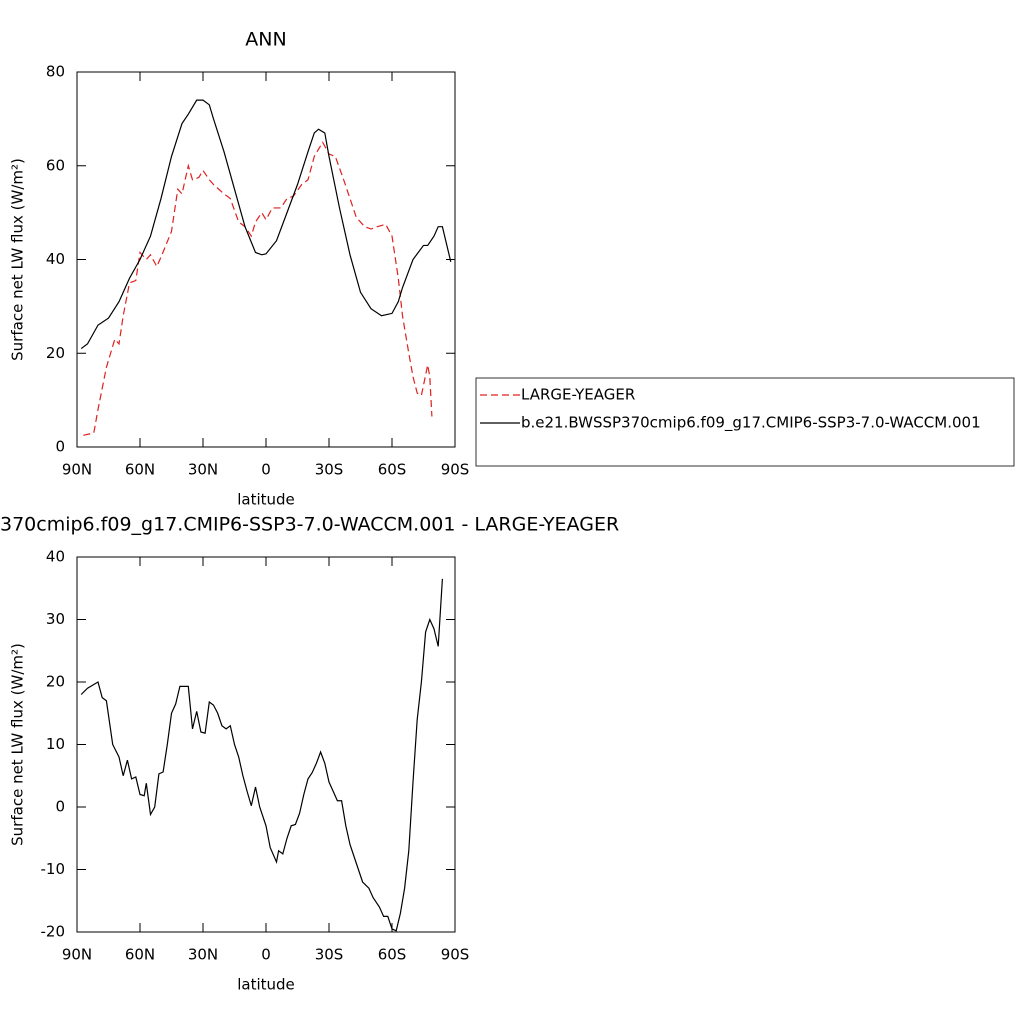  What do you see at coordinates (53, 869) in the screenshot?
I see `y-tick-label: -10` at bounding box center [53, 869].